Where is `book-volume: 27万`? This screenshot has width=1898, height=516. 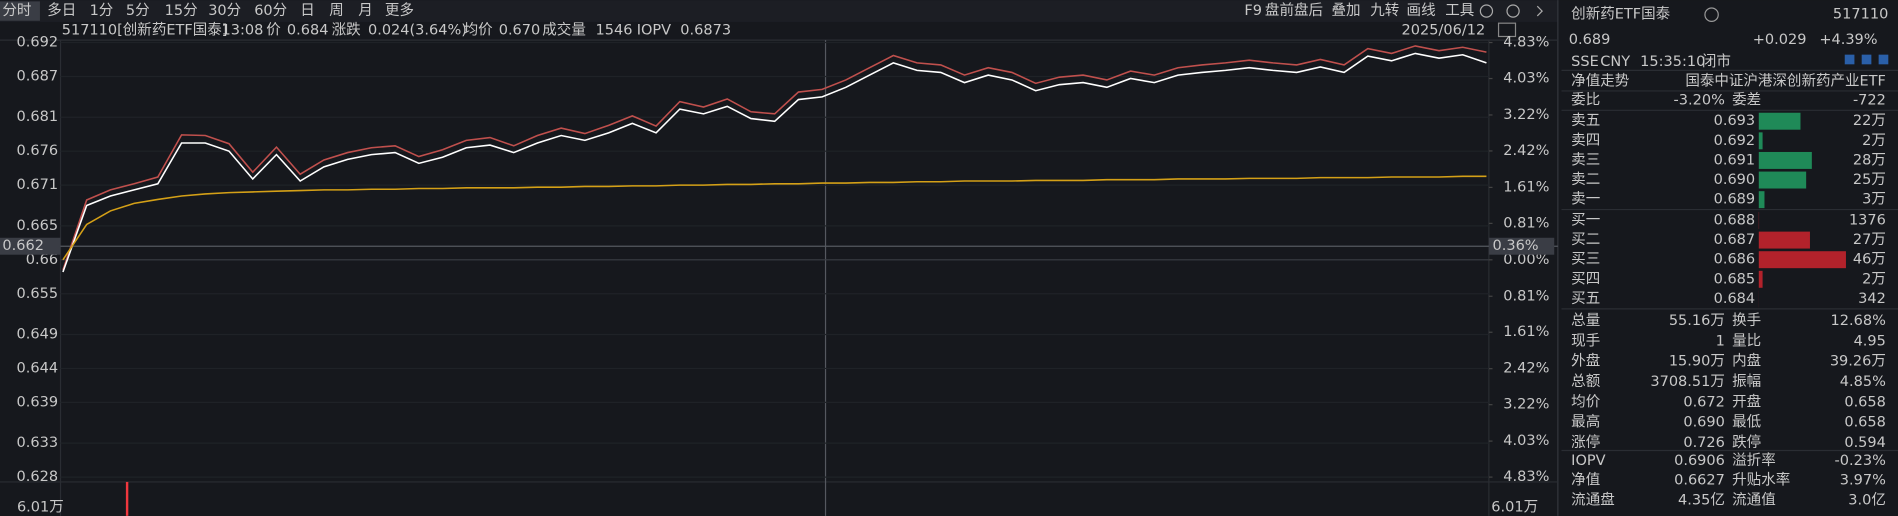 book-volume: 27万 is located at coordinates (1869, 240).